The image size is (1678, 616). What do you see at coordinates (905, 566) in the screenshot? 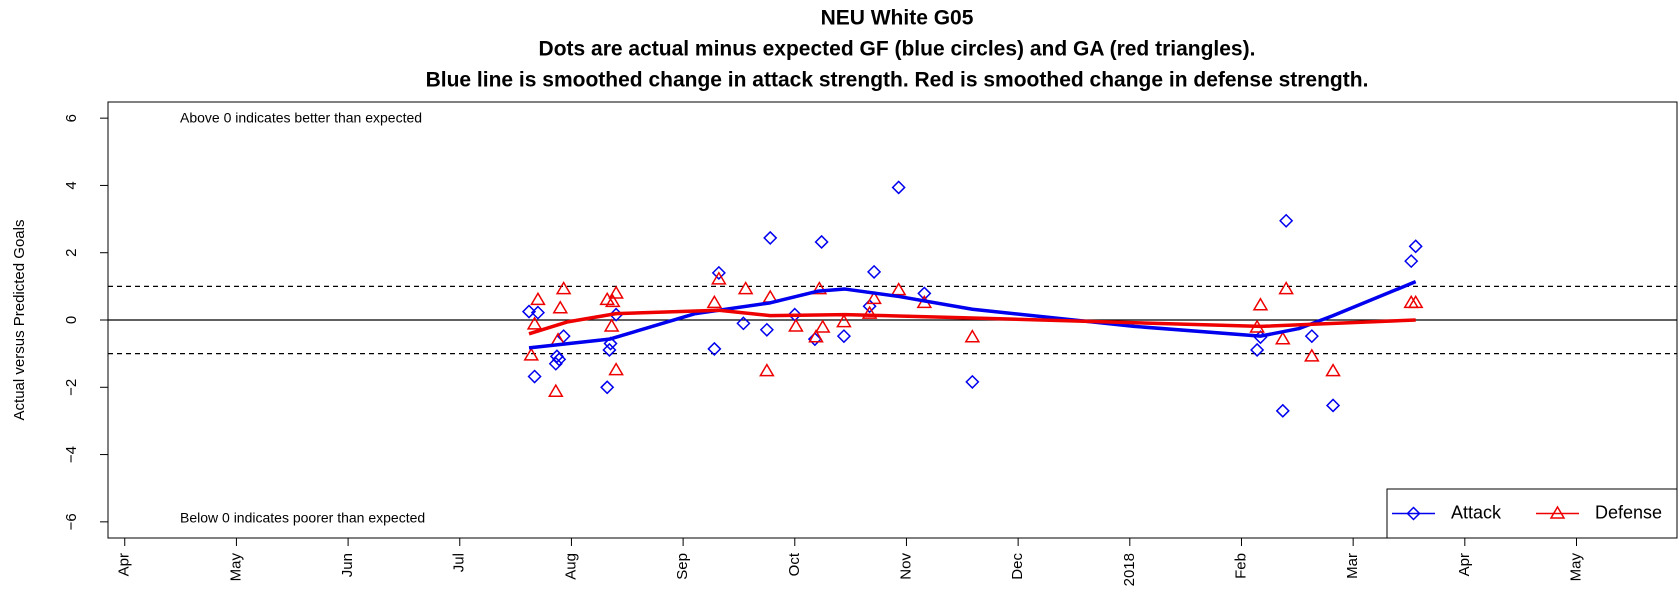
I see `x-tick-label: Nov` at bounding box center [905, 566].